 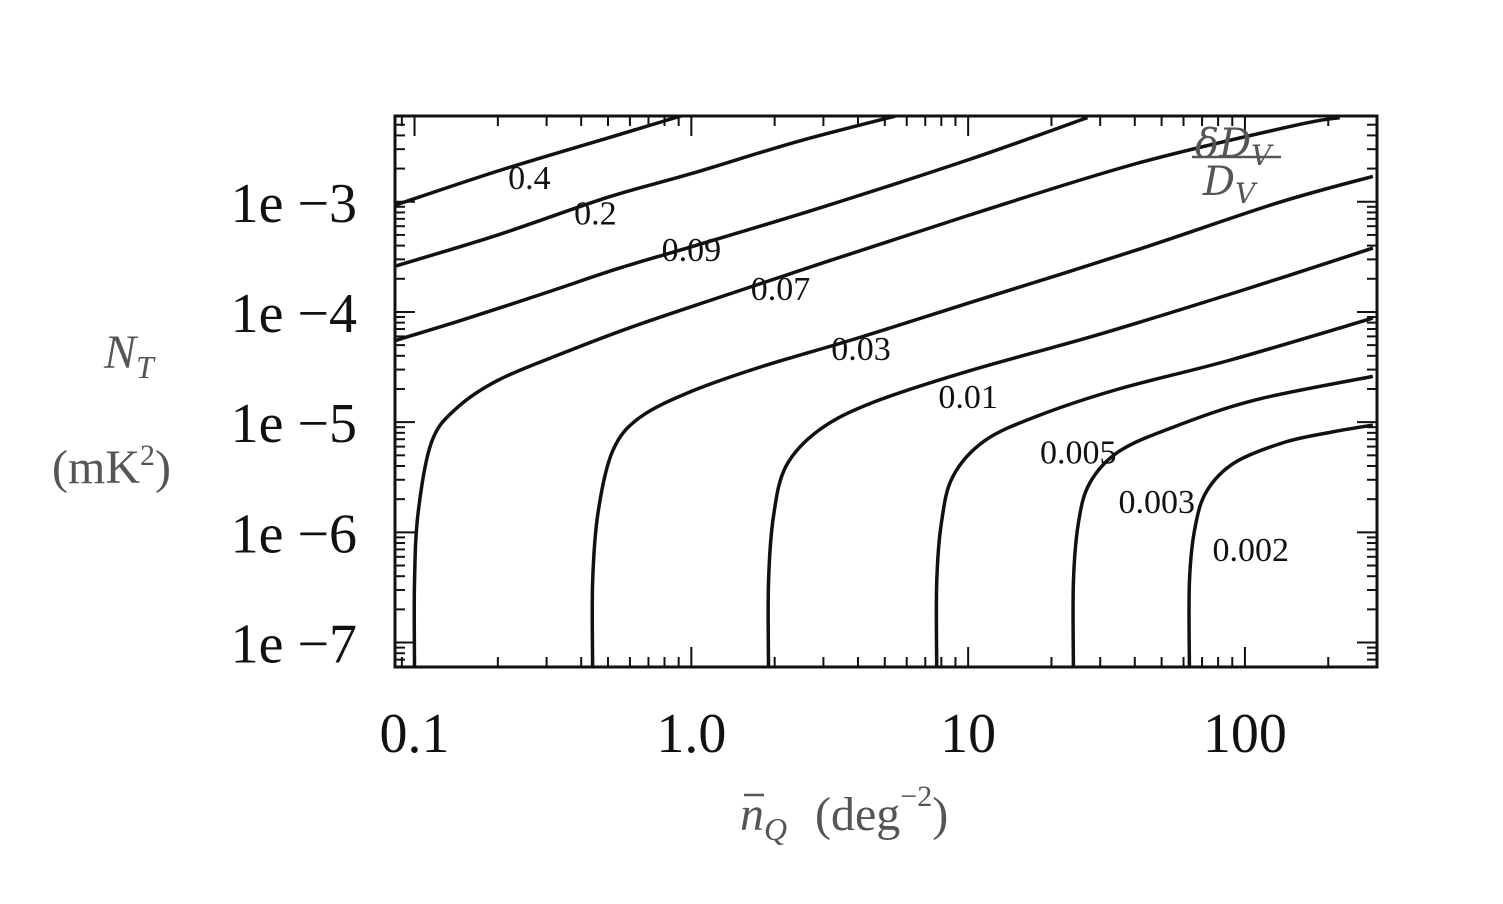 I want to click on y-axis-unit: (mK2), so click(x=111, y=466).